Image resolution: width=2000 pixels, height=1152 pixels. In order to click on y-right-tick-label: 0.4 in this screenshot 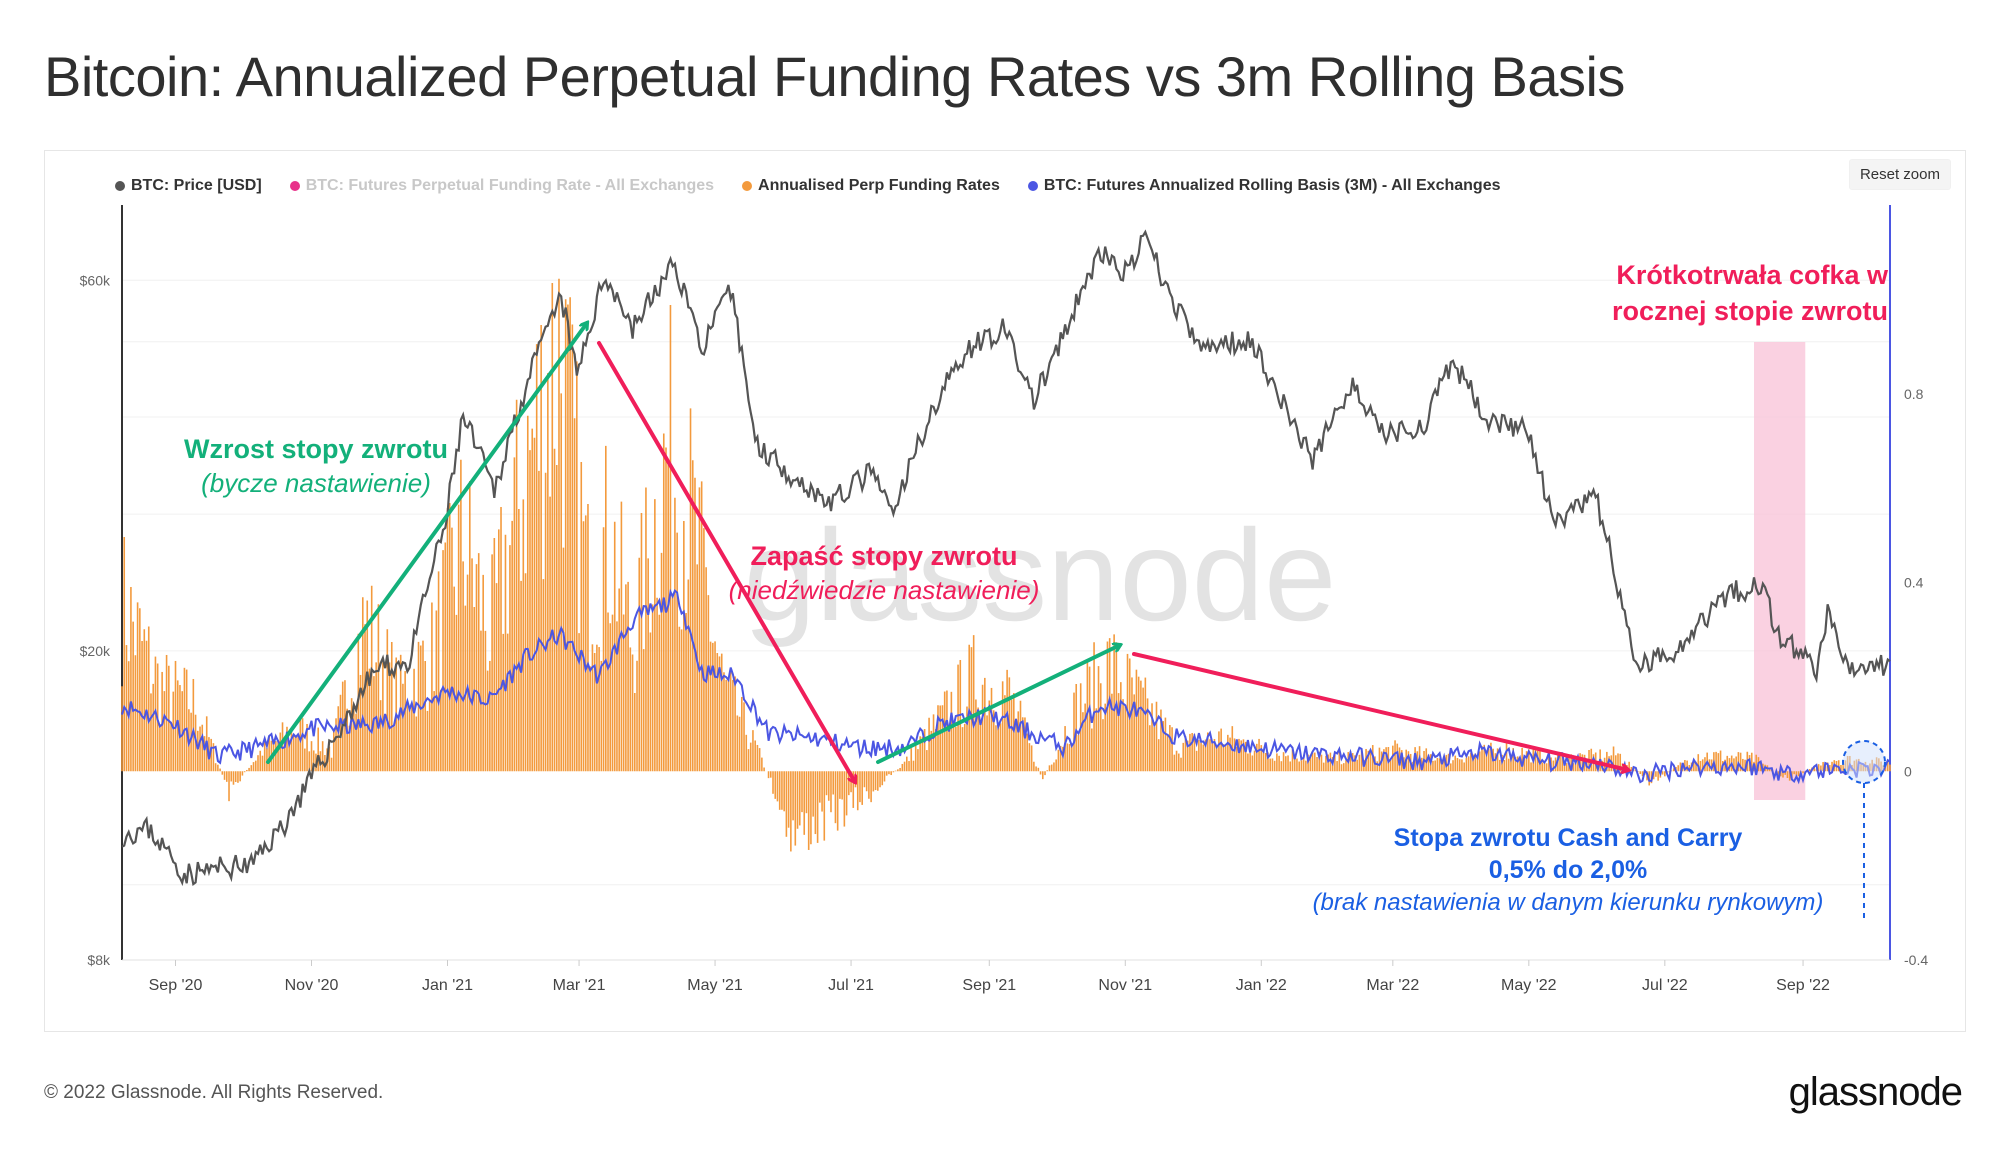, I will do `click(1914, 583)`.